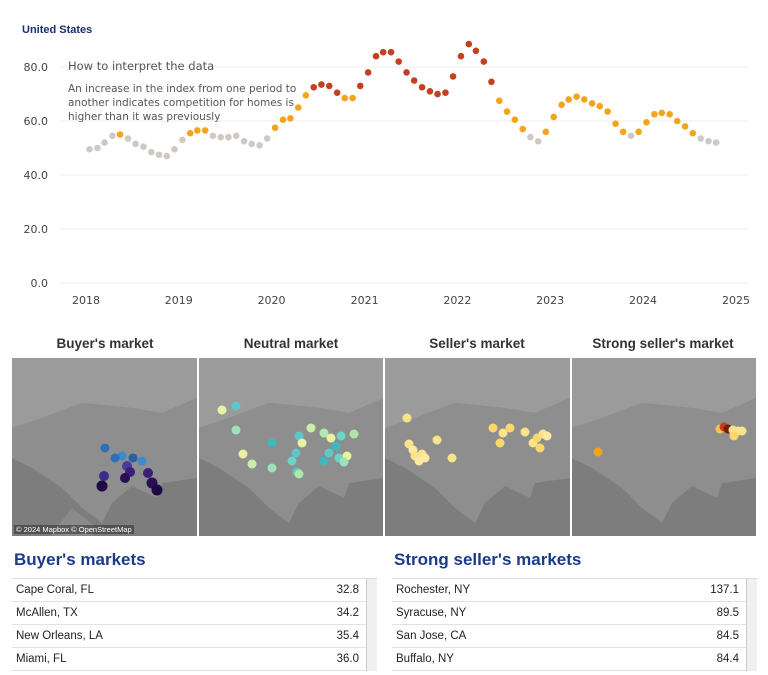 This screenshot has height=675, width=768. Describe the element at coordinates (574, 636) in the screenshot. I see `table-row: San Jose, CA 84.5` at that location.